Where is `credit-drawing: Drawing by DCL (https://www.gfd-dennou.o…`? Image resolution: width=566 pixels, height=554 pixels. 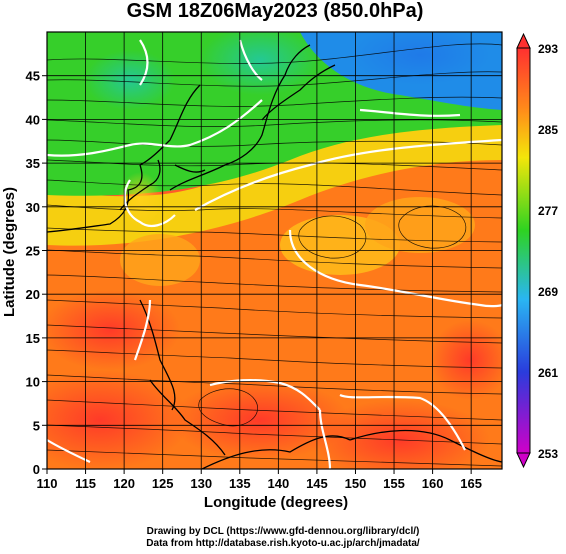
credit-drawing: Drawing by DCL (https://www.gfd-dennou.o… is located at coordinates (283, 531).